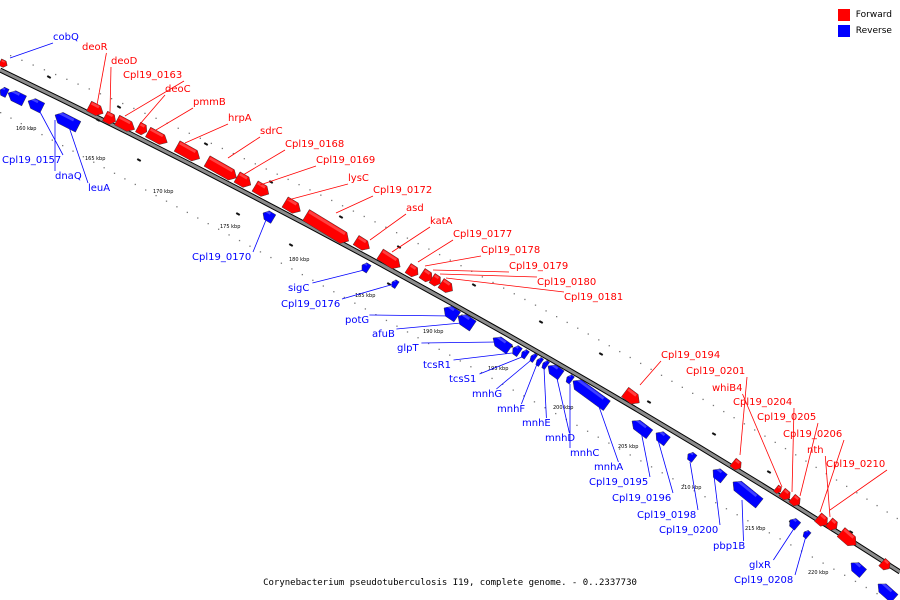 This screenshot has height=600, width=900. I want to click on tick-label: 205 kbp, so click(628, 447).